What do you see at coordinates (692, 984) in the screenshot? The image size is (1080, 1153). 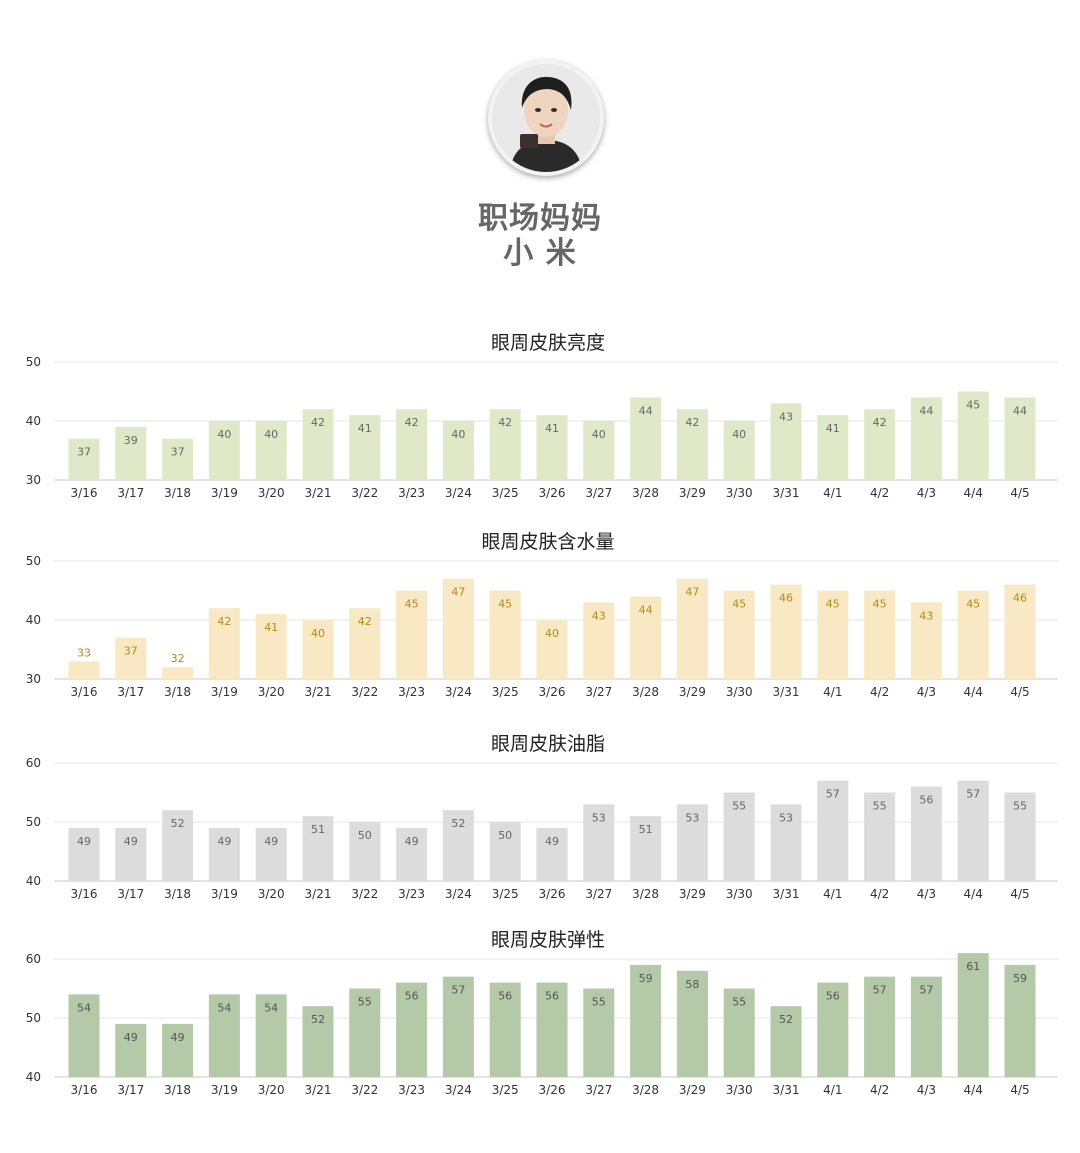 I see `value-label: 58` at bounding box center [692, 984].